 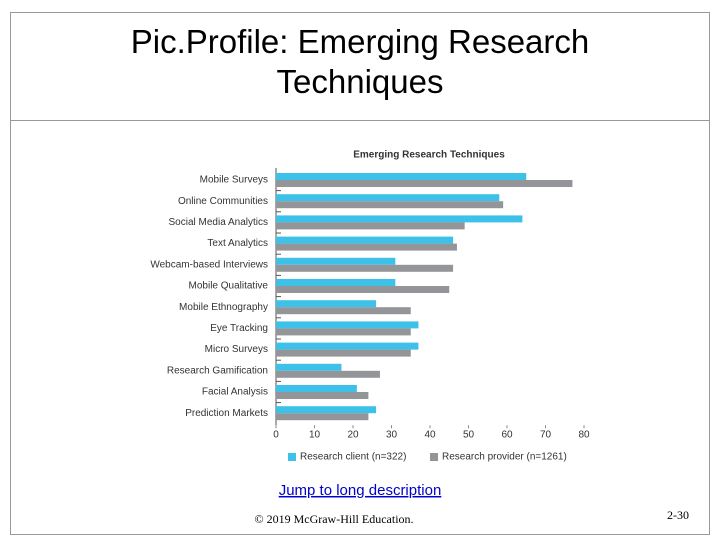 I want to click on x-tick-label: 0, so click(x=276, y=435).